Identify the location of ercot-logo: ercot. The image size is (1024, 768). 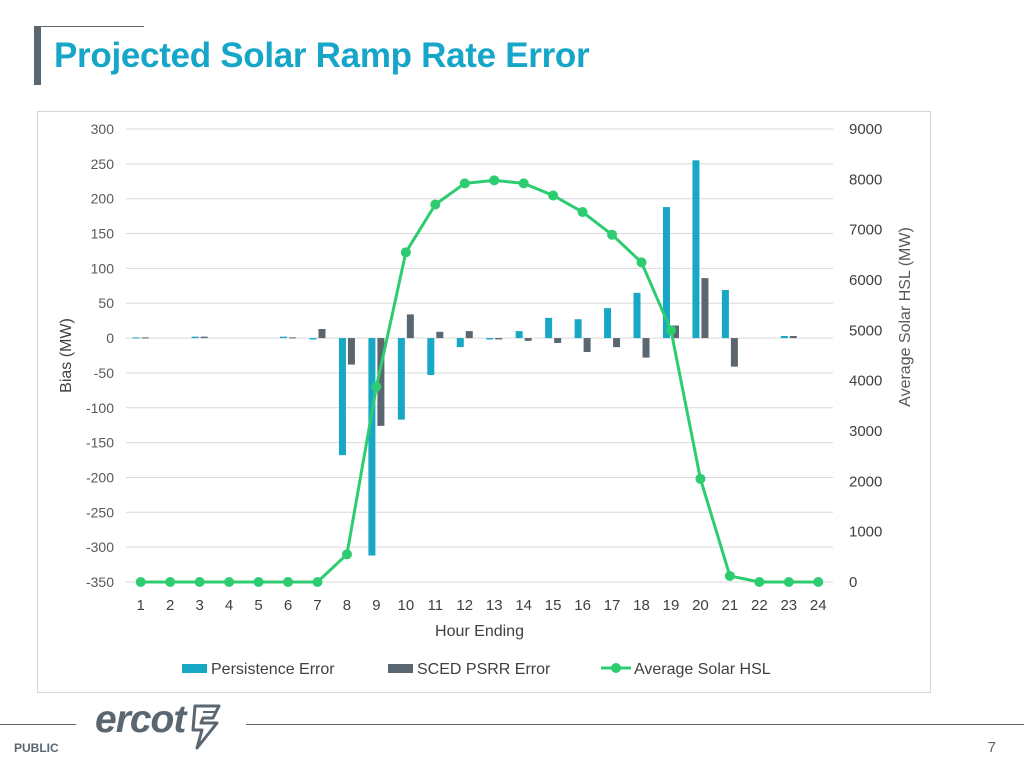
(165, 724).